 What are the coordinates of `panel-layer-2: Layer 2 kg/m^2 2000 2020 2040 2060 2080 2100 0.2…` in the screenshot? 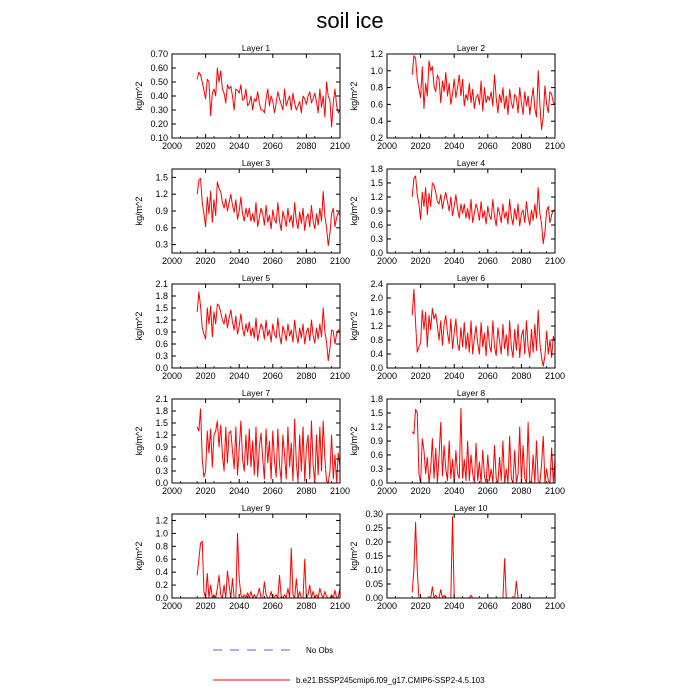 It's located at (457, 97).